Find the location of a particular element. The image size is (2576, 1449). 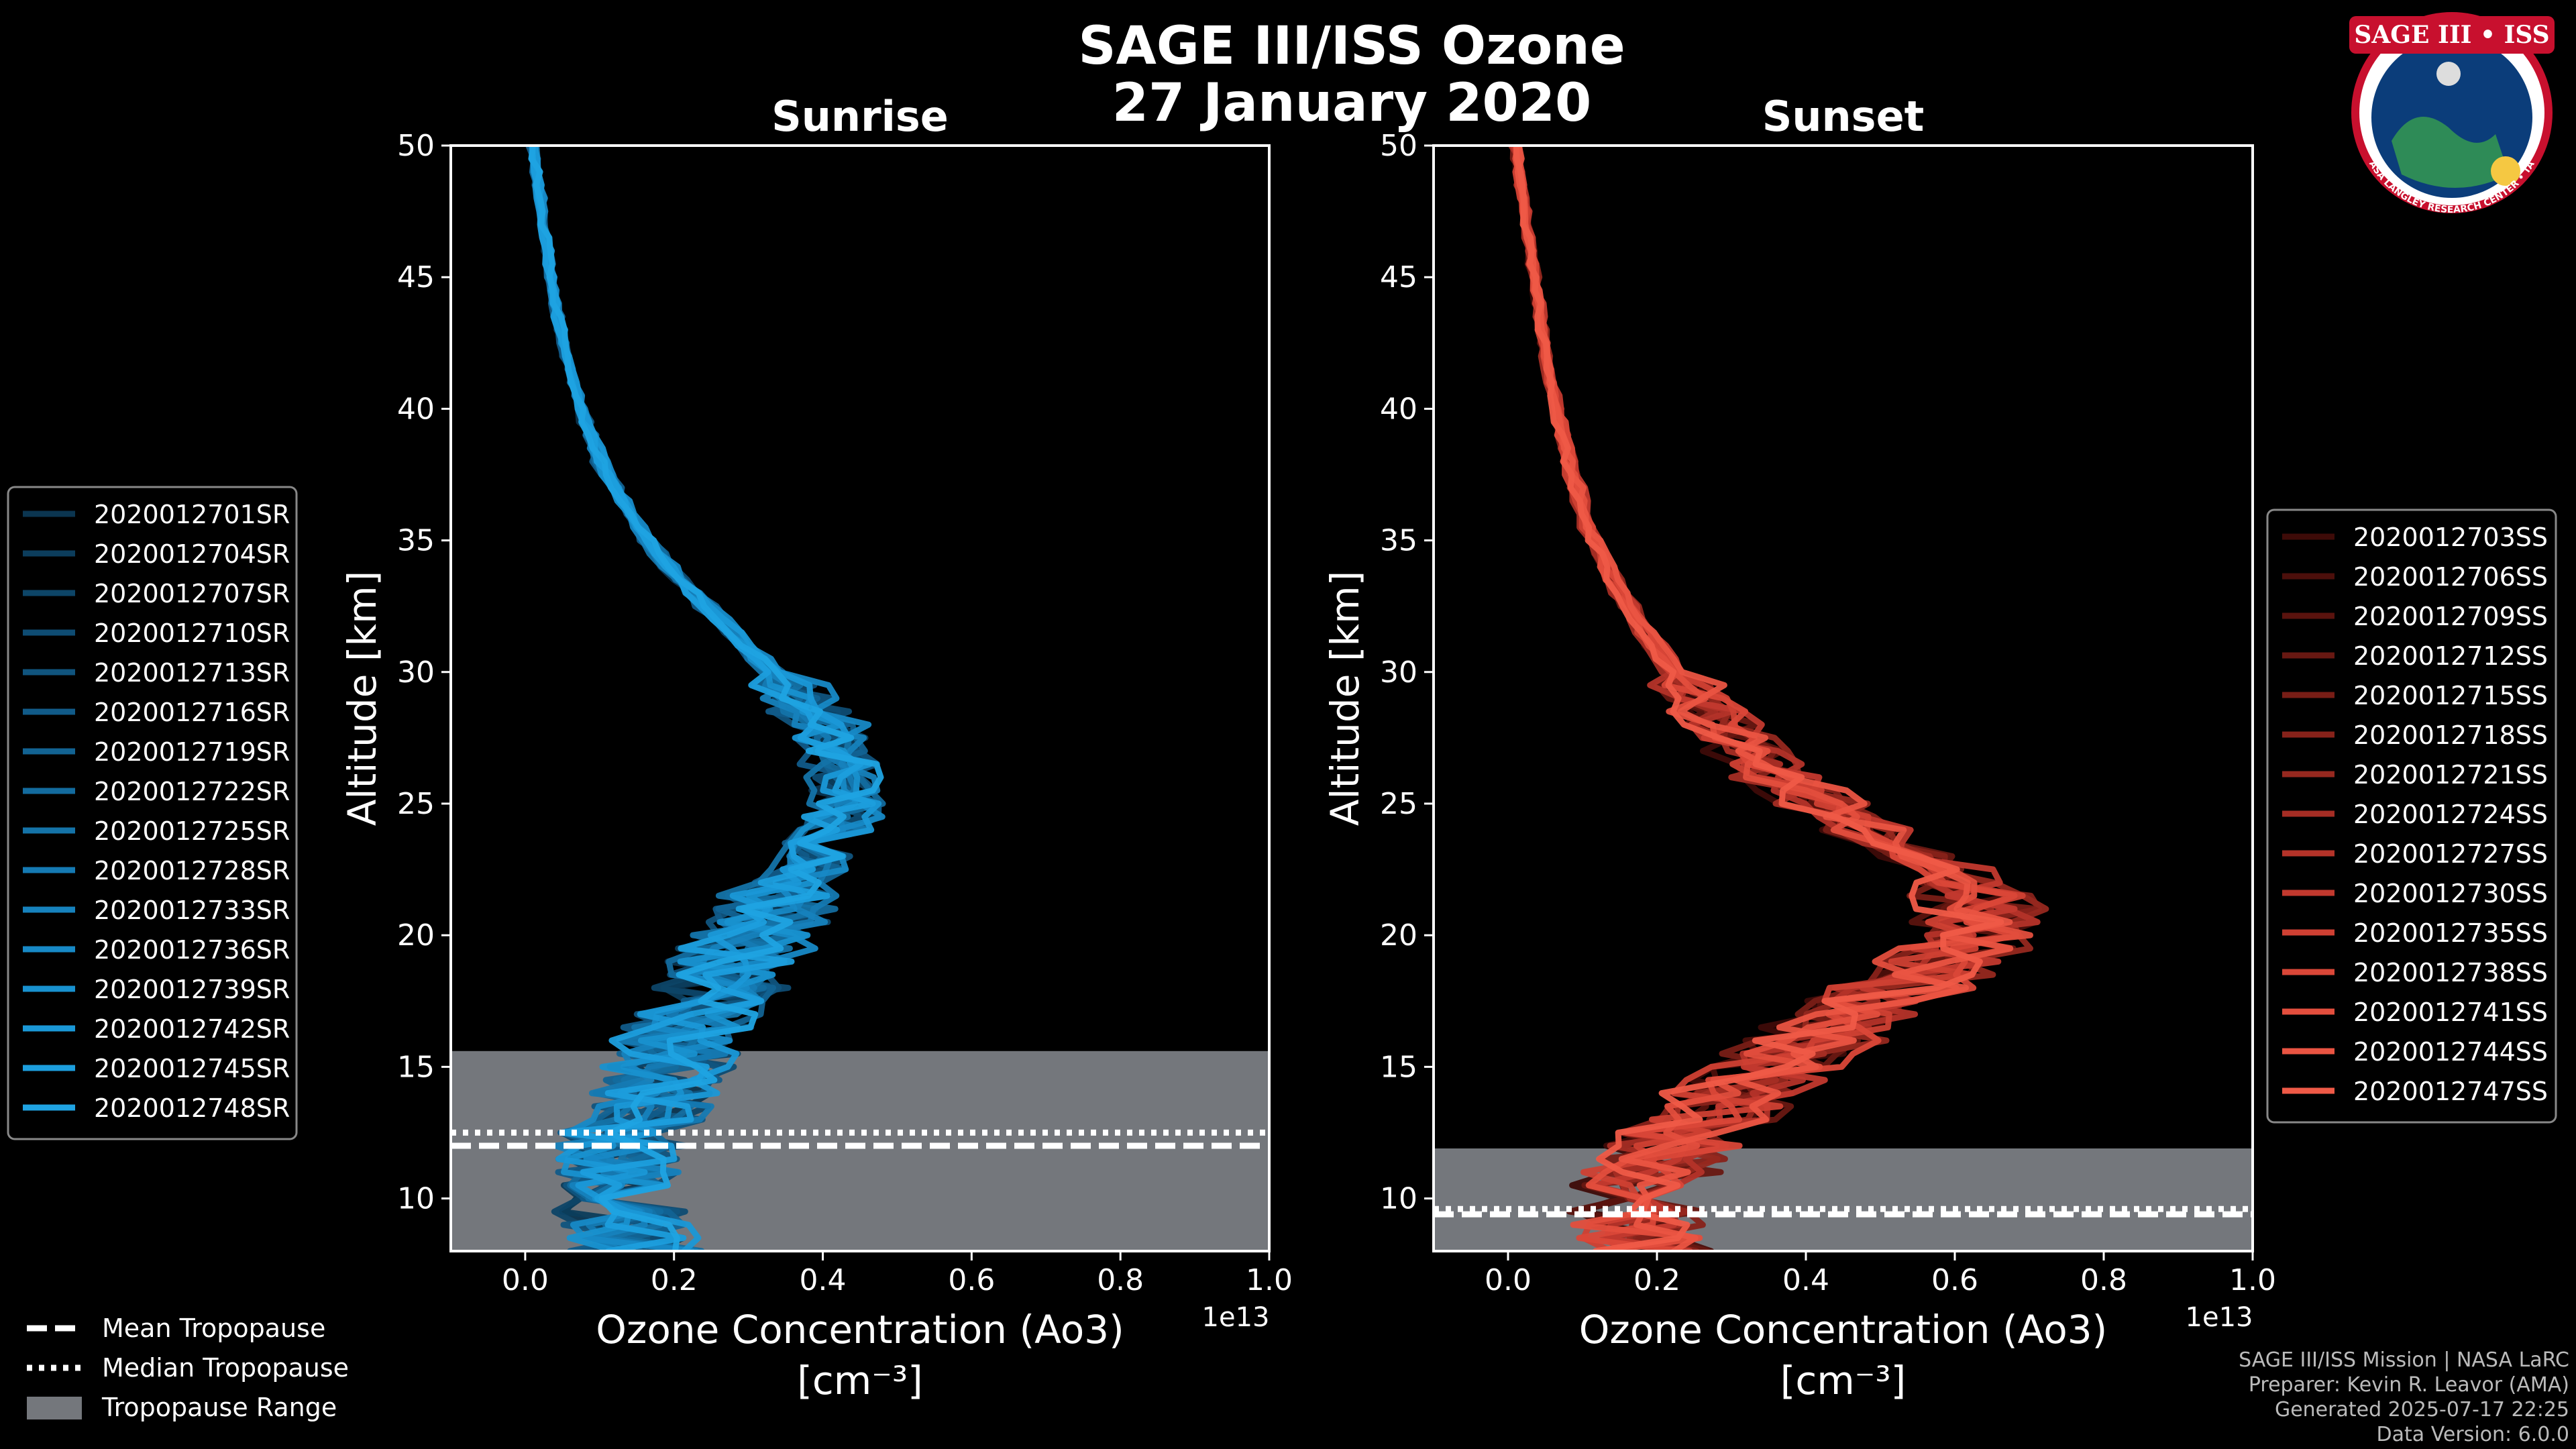

legend-label: 2020012712SS is located at coordinates (2450, 656).